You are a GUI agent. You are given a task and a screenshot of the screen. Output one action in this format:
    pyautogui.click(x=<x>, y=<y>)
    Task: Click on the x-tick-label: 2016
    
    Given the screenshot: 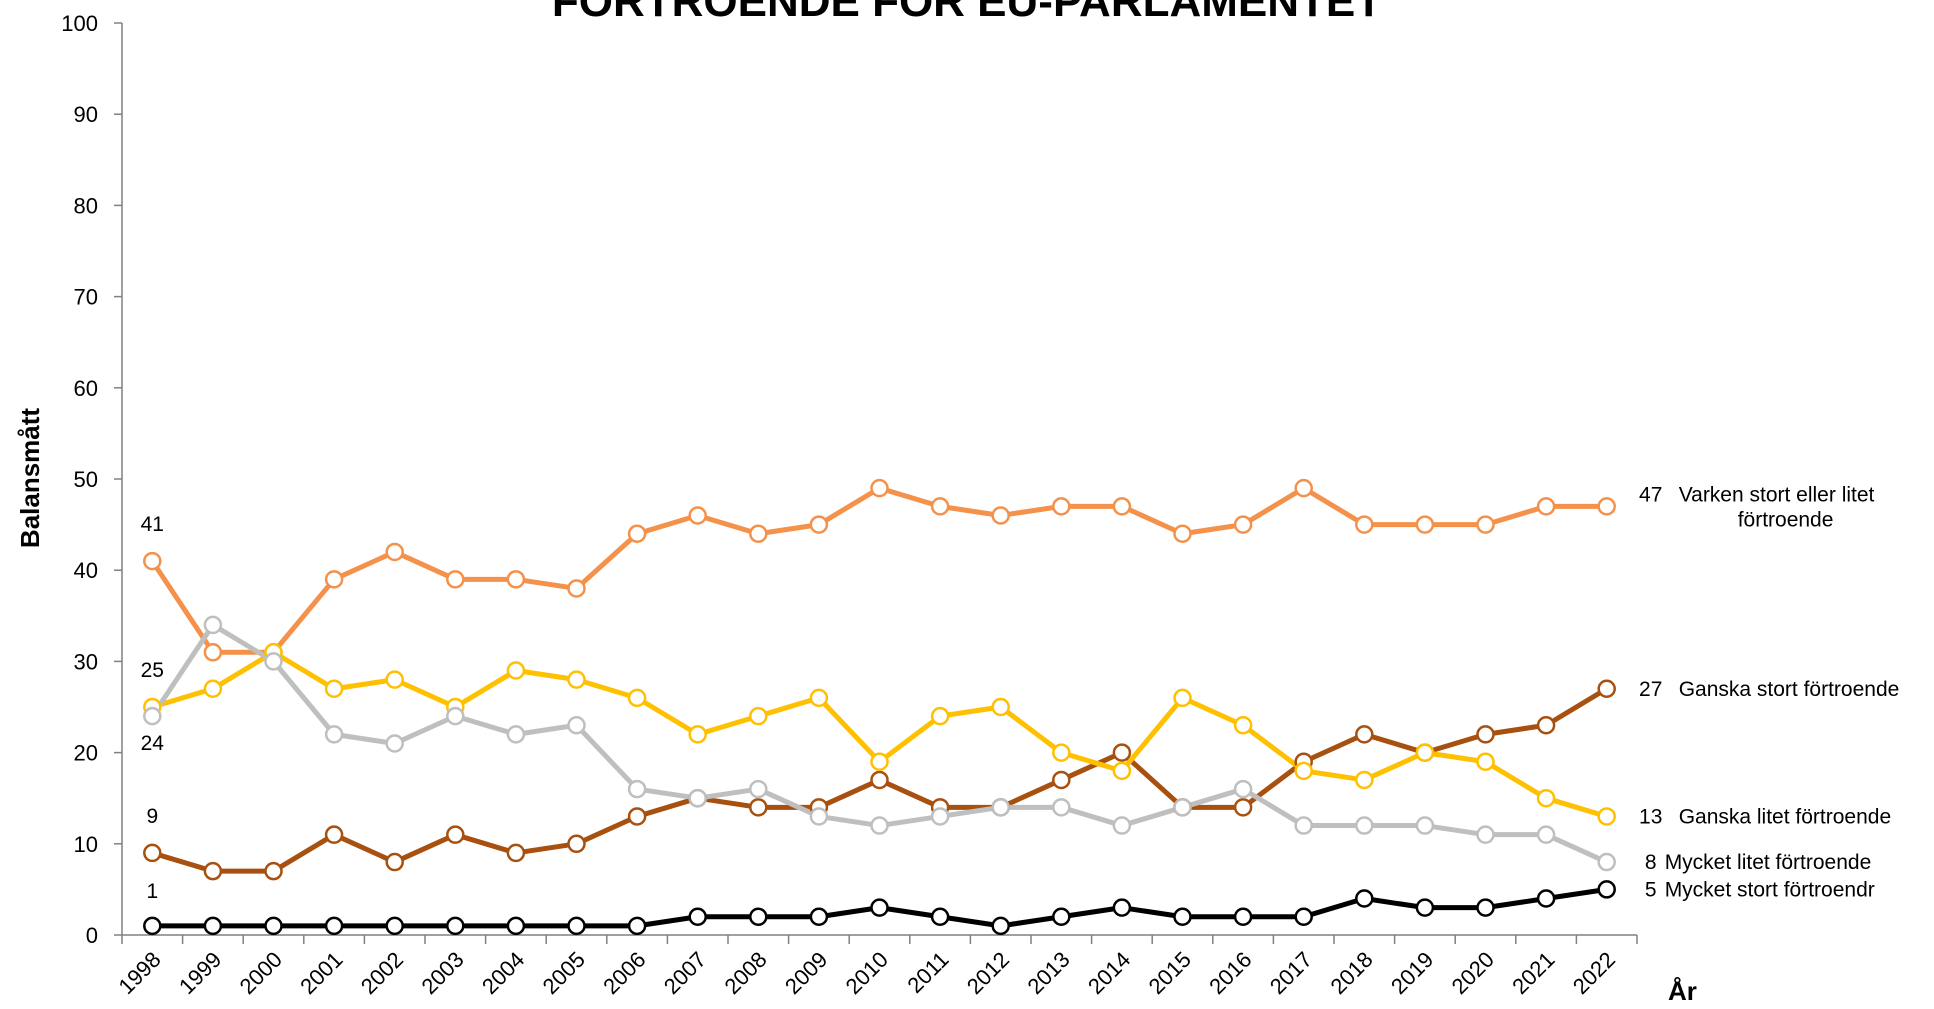 What is the action you would take?
    pyautogui.click(x=1230, y=973)
    